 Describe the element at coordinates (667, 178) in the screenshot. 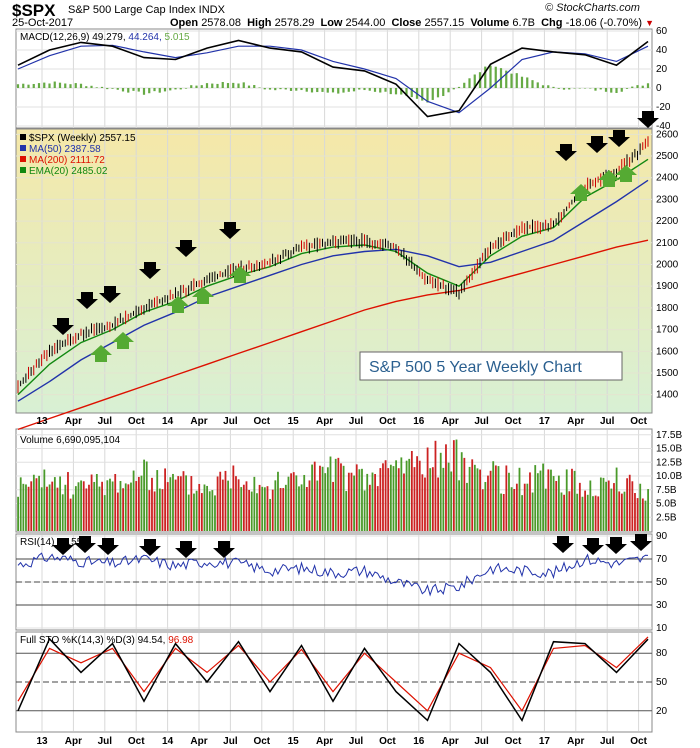

I see `price-y-tick: 2400` at that location.